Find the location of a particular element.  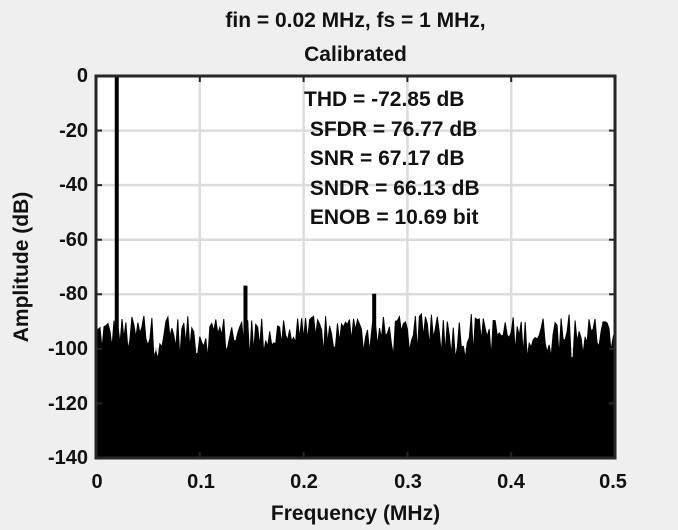

x-tick: 0.1 is located at coordinates (201, 482).